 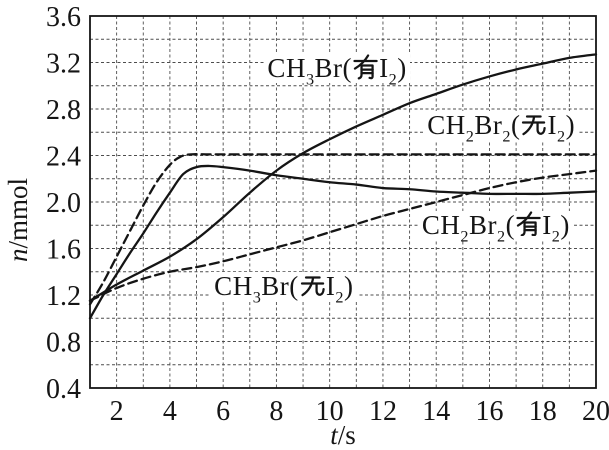 I want to click on x-tick-4: 4, so click(x=170, y=411).